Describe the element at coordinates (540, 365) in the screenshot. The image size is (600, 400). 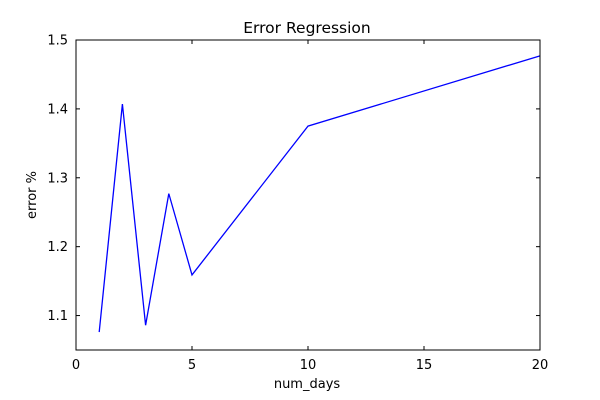
I see `x-tick-label: 20` at that location.